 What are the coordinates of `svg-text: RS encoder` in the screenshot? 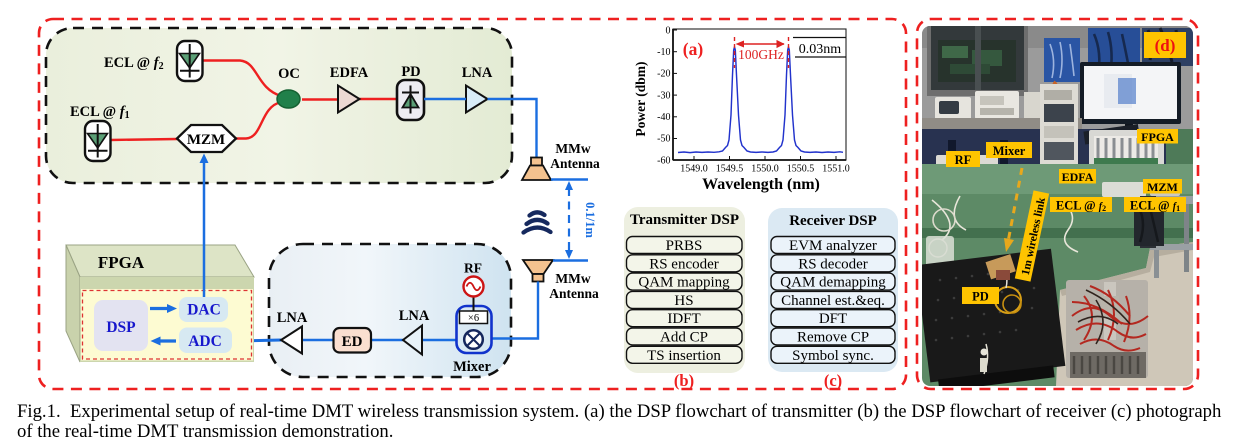 It's located at (684, 264).